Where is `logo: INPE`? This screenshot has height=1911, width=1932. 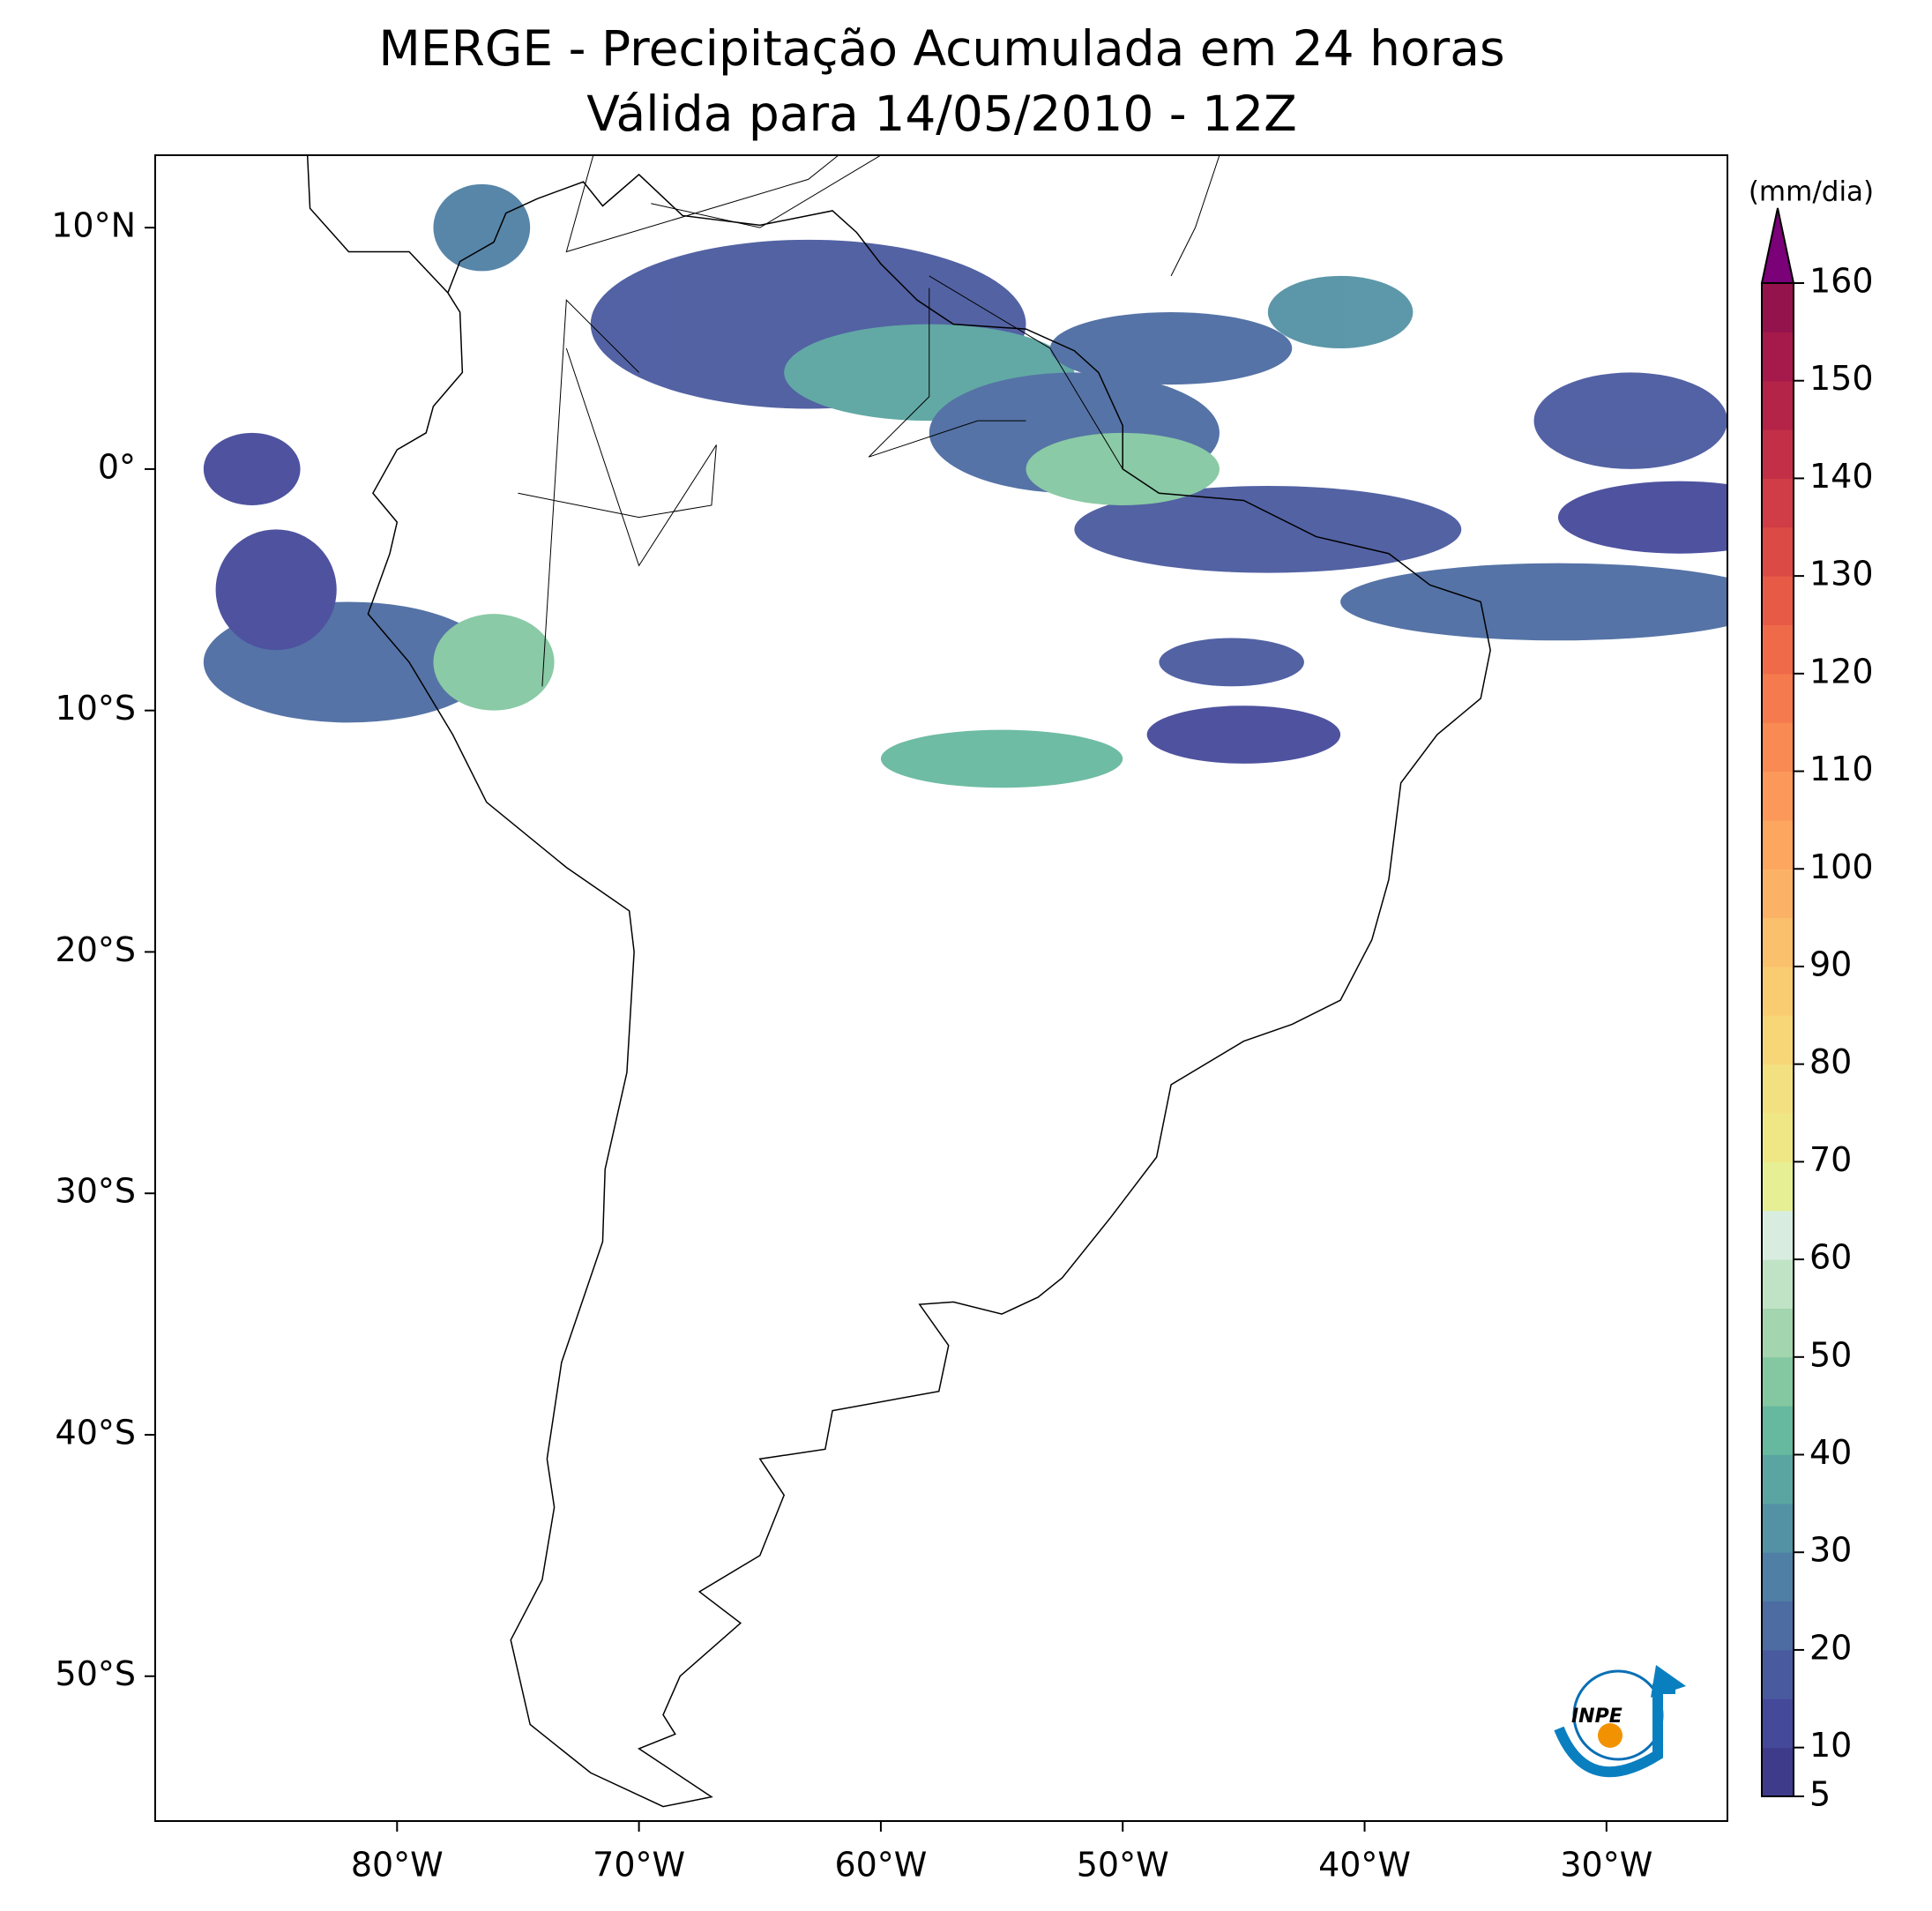 logo: INPE is located at coordinates (1620, 1722).